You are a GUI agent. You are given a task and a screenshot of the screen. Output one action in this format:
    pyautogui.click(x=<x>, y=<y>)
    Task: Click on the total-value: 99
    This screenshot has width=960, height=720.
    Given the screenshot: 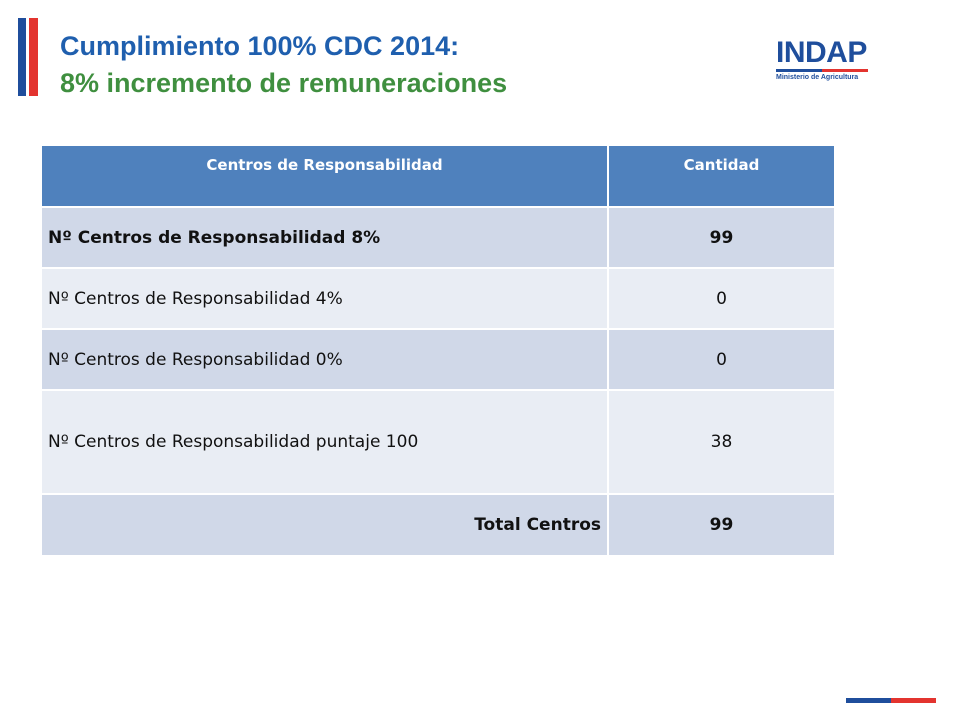 What is the action you would take?
    pyautogui.click(x=721, y=524)
    